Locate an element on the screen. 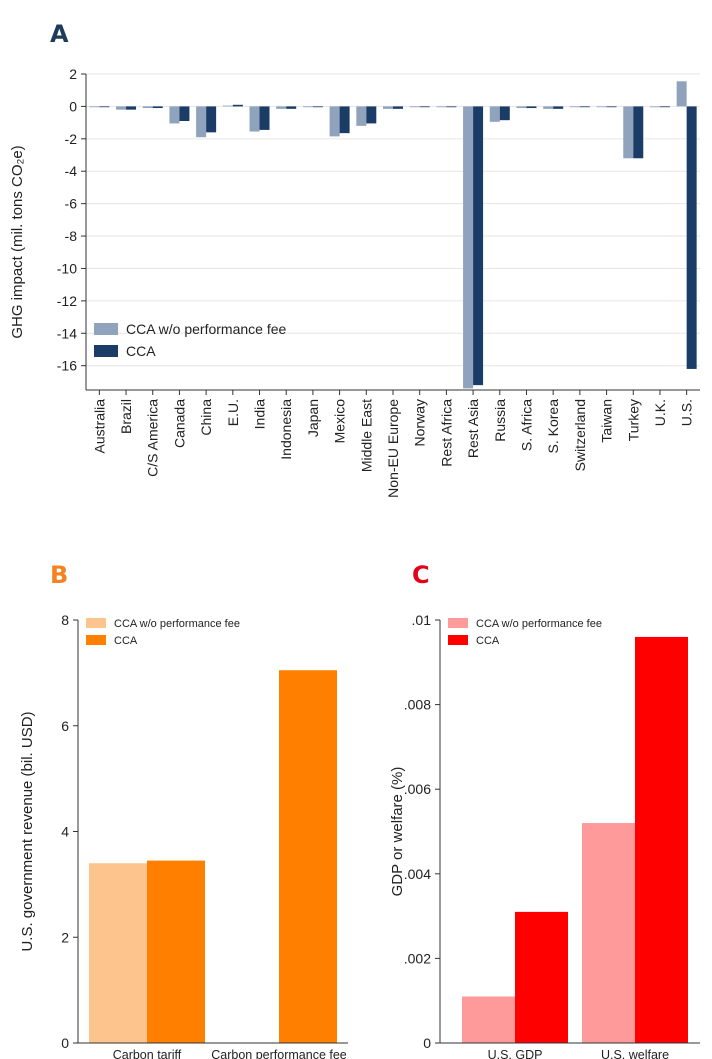 The width and height of the screenshot is (712, 1059). y-tick-label: .01 is located at coordinates (422, 620).